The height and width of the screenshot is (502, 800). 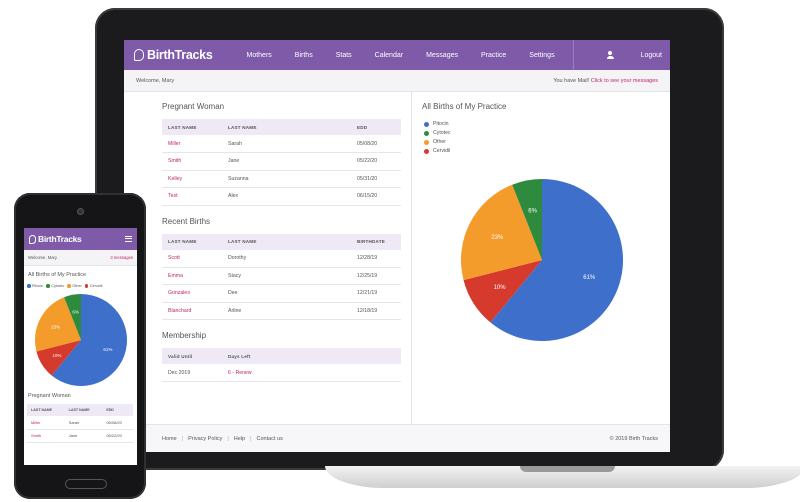 I want to click on mother-name-link: Kelley, so click(x=192, y=179).